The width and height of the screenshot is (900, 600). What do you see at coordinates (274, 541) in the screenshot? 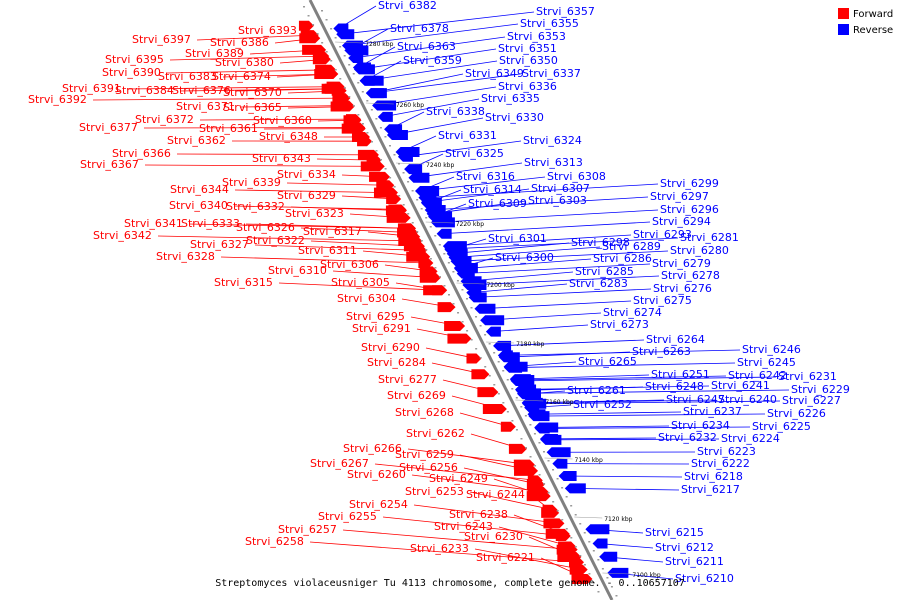
I see `forward-gene-label: Strvi_6258` at bounding box center [274, 541].